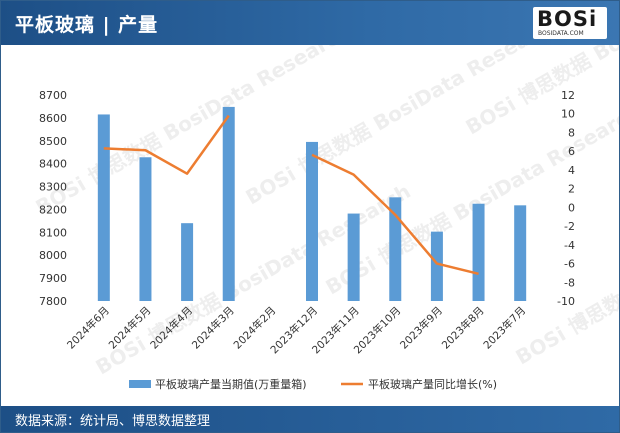 Image resolution: width=620 pixels, height=433 pixels. Describe the element at coordinates (87, 25) in the screenshot. I see `page-title: 平板玻璃 | 产量` at that location.